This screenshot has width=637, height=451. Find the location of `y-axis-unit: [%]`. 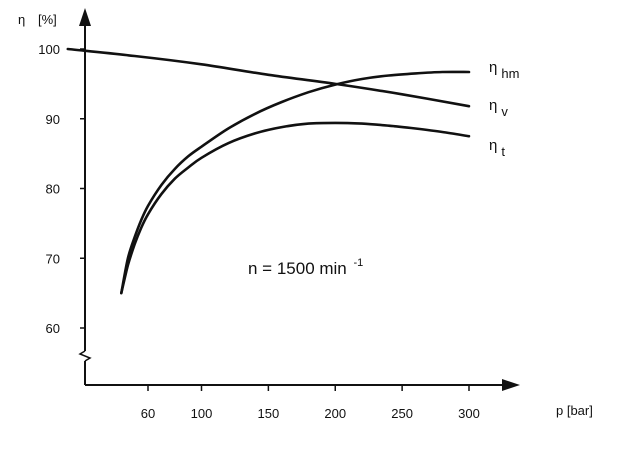

y-axis-unit: [%] is located at coordinates (47, 19).